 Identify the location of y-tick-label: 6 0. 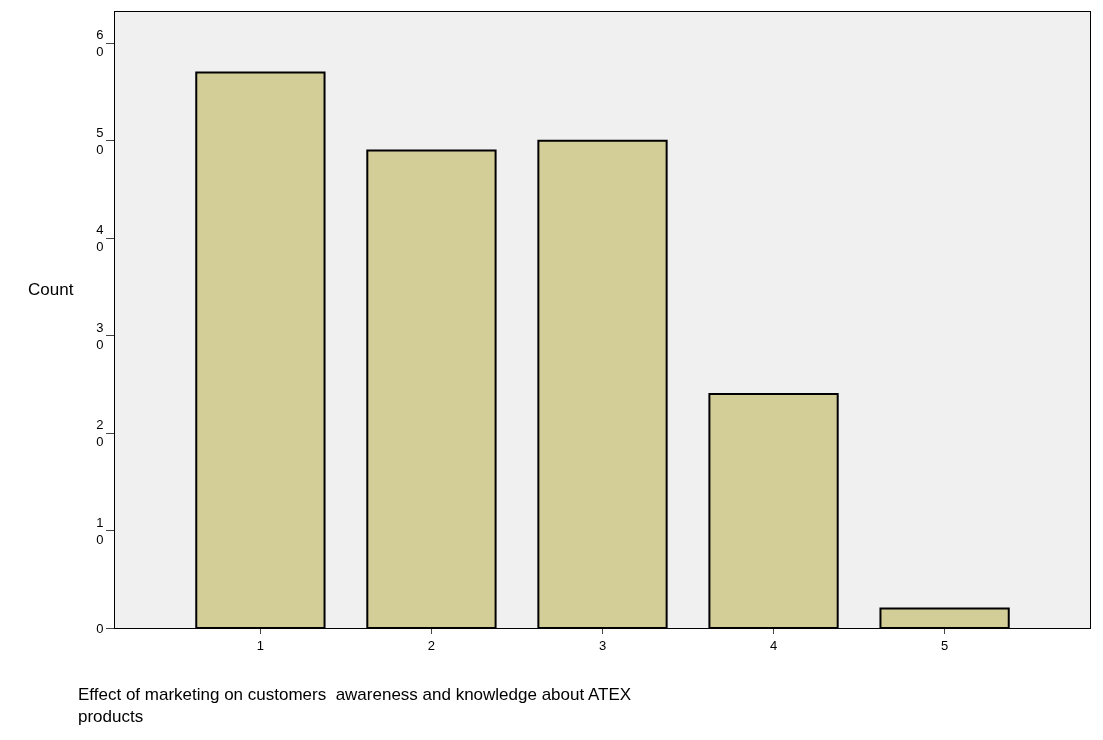
(100, 43).